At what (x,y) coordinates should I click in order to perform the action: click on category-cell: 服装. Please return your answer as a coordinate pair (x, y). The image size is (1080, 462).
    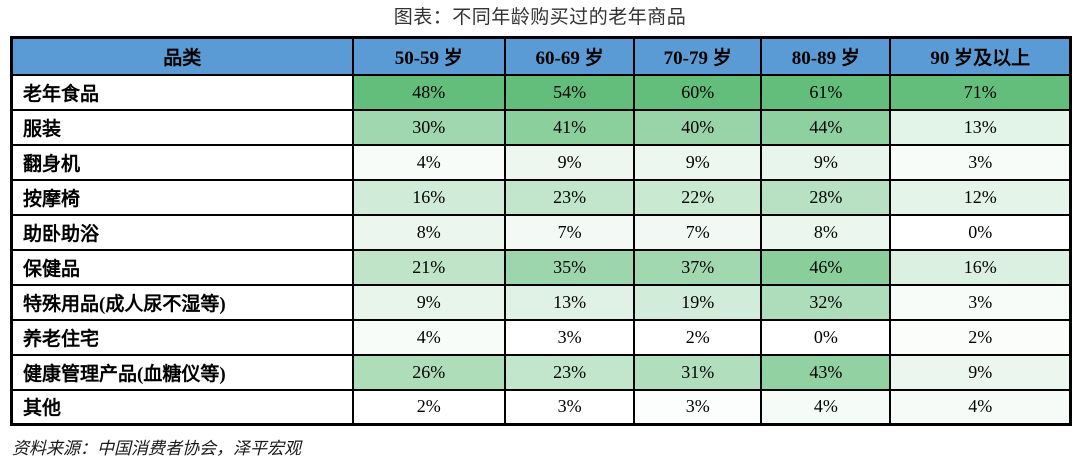
    Looking at the image, I should click on (182, 127).